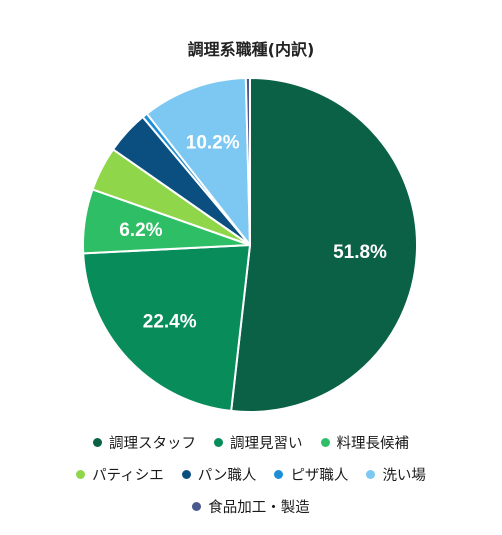 This screenshot has width=502, height=535. Describe the element at coordinates (227, 475) in the screenshot. I see `legend-label: パン職人` at that location.